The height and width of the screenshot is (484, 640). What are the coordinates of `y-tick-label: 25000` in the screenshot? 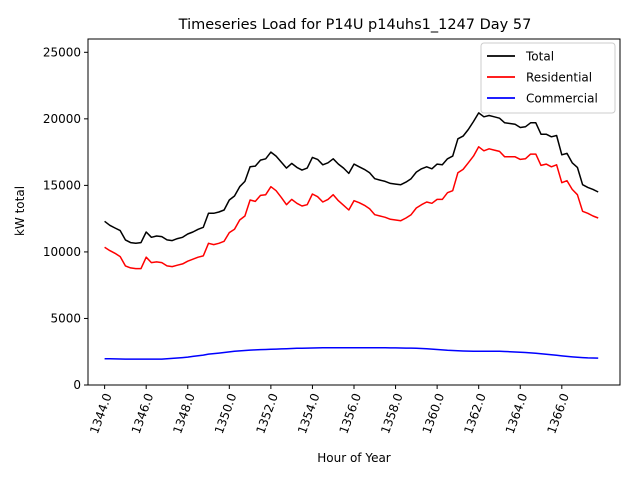 It's located at (62, 52).